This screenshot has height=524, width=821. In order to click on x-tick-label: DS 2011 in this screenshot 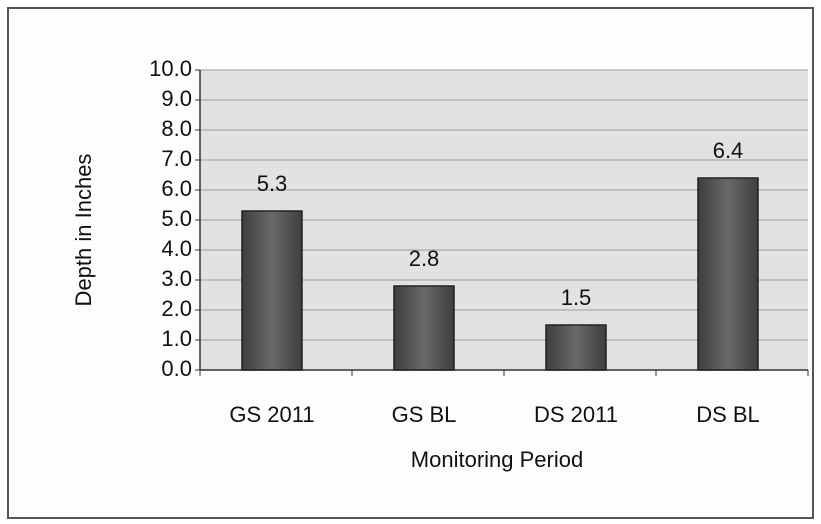, I will do `click(576, 414)`.